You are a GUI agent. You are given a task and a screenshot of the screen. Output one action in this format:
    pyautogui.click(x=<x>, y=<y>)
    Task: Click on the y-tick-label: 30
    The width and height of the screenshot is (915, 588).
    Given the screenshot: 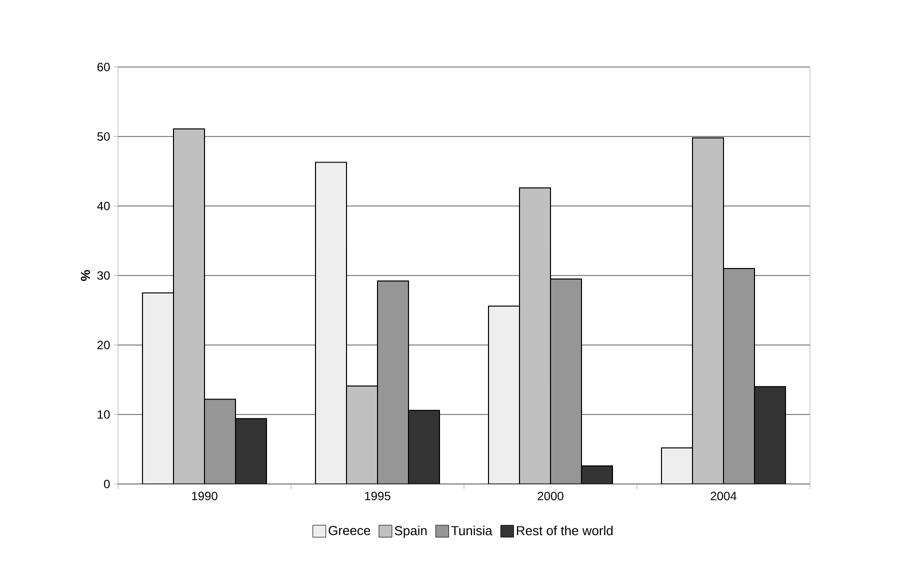 What is the action you would take?
    pyautogui.click(x=103, y=275)
    